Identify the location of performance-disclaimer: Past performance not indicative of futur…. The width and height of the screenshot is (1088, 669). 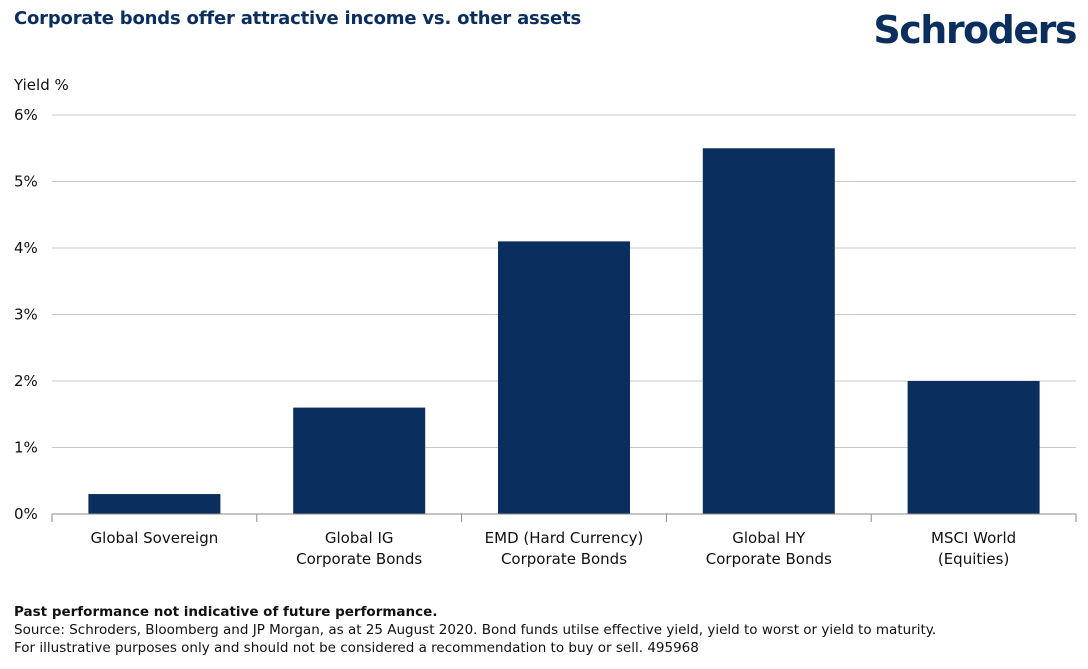
(226, 612).